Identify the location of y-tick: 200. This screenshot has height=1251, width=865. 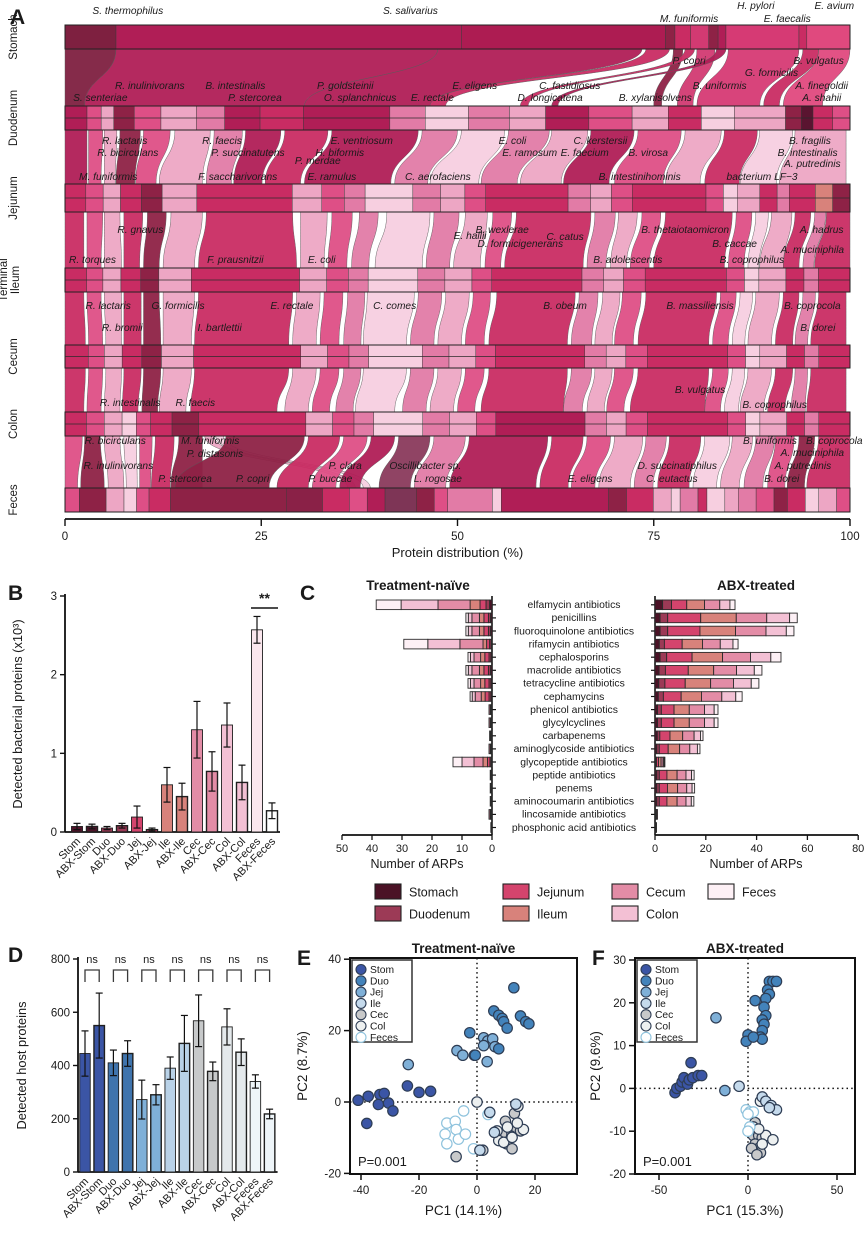
(60, 1120).